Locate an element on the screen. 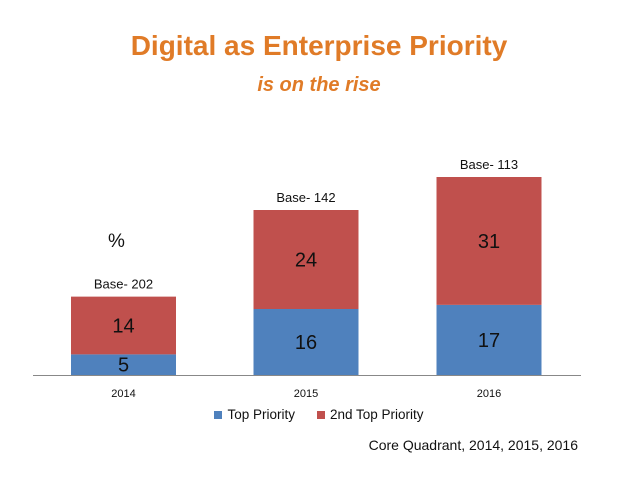 This screenshot has width=638, height=479. bar-top-priority-2015 is located at coordinates (306, 342).